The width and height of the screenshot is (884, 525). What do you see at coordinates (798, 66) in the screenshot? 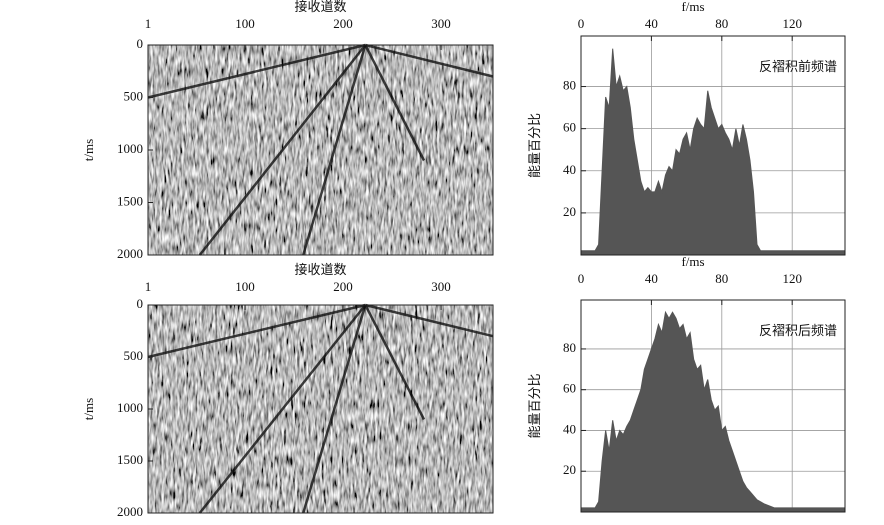
I see `annotation: 反褶积前频谱` at bounding box center [798, 66].